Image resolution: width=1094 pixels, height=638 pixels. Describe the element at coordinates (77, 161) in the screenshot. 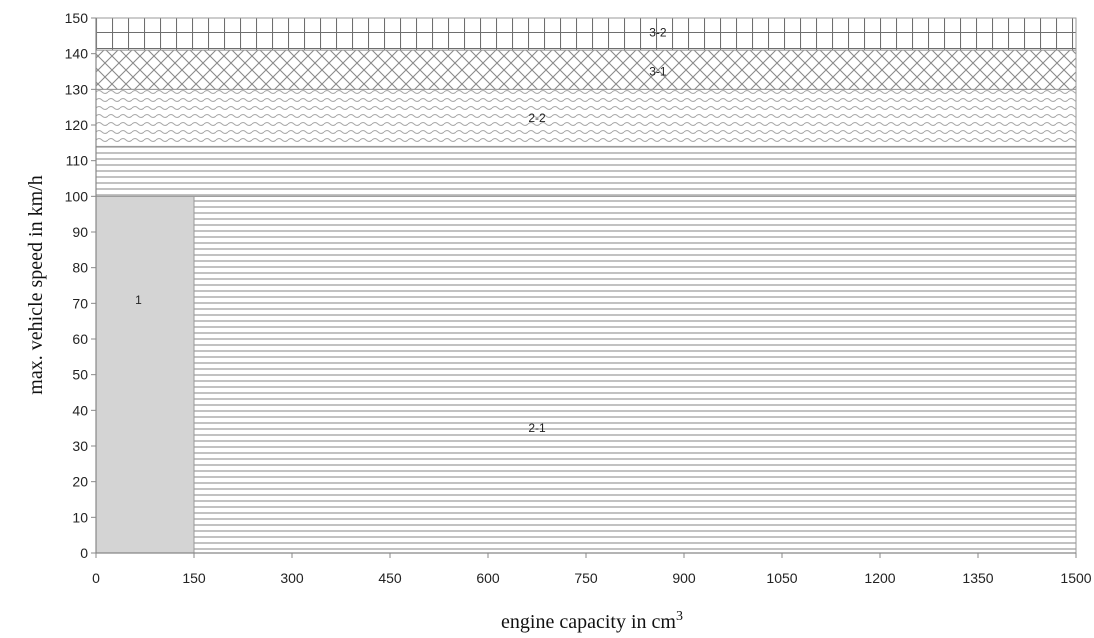

I see `y-tick-label-110: 110` at that location.